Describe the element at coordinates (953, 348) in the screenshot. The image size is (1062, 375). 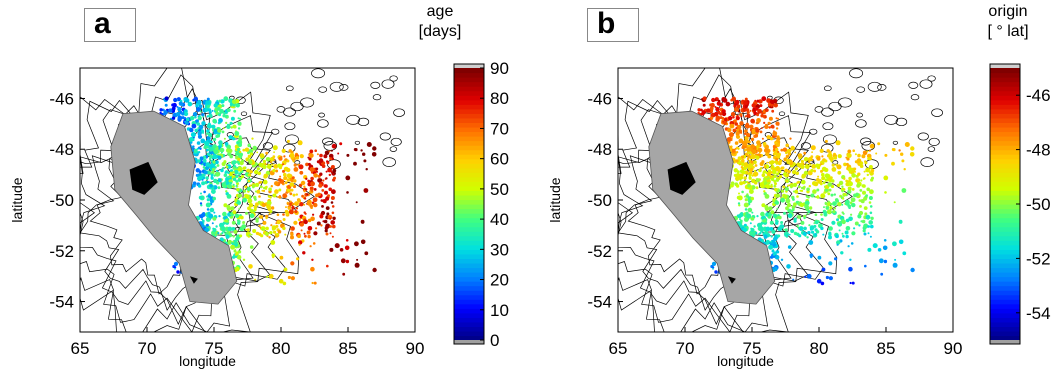
I see `x-tick-label: 90` at that location.